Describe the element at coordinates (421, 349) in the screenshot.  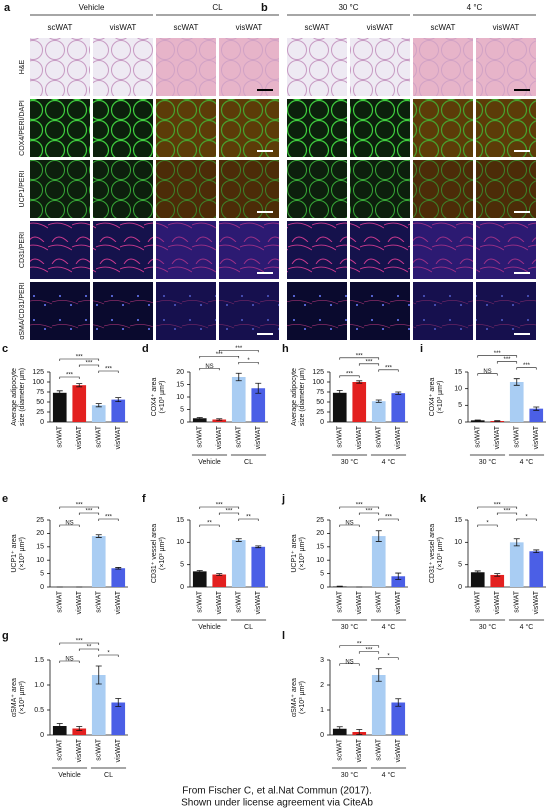
I see `panel-letter: i` at that location.